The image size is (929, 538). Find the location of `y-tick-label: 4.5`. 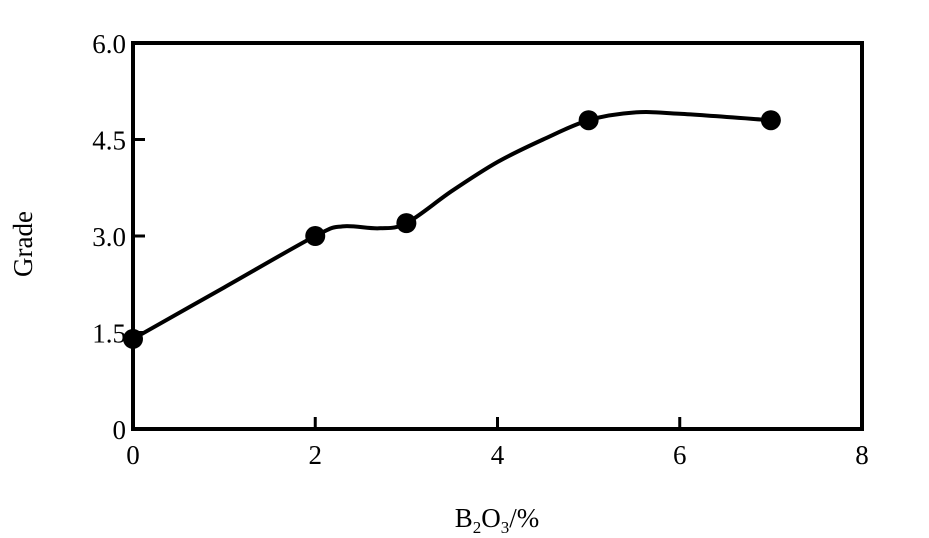

y-tick-label: 4.5 is located at coordinates (109, 141).